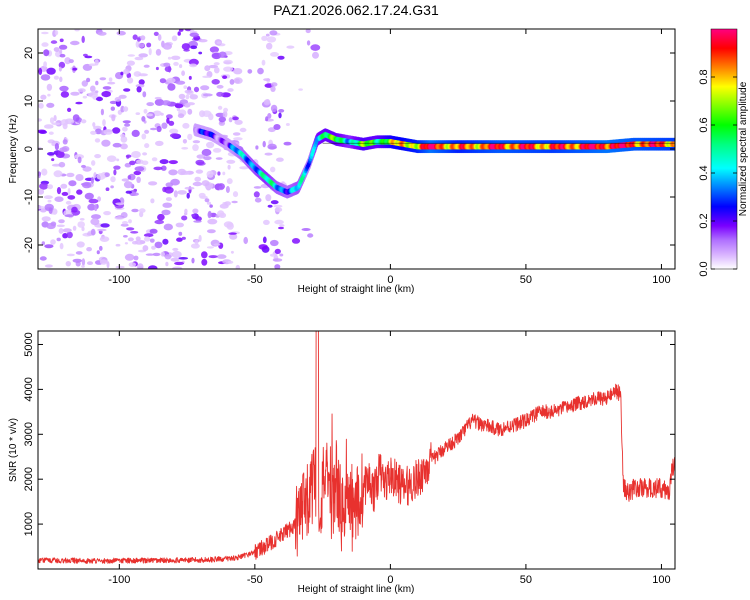  I want to click on spectrogram-ytick-label: 10, so click(29, 101).